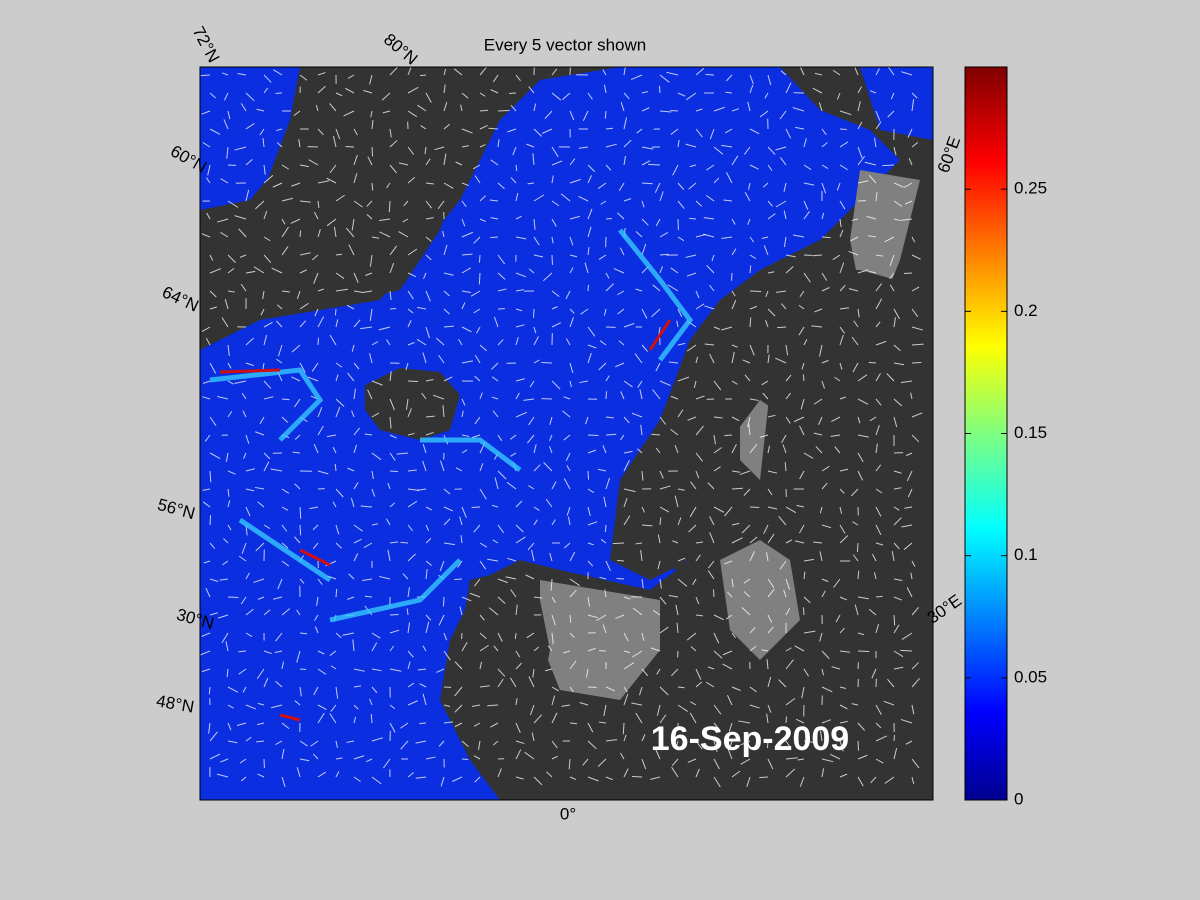  What do you see at coordinates (565, 44) in the screenshot?
I see `title: Every 5 vector shown` at bounding box center [565, 44].